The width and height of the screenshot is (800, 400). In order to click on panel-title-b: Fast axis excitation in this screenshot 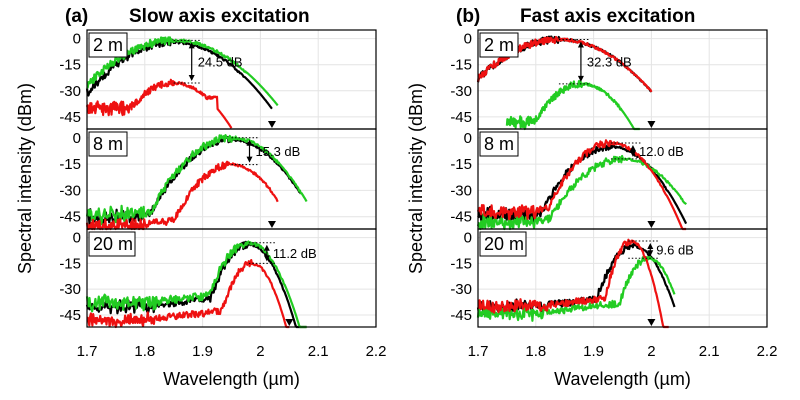, I will do `click(607, 16)`.